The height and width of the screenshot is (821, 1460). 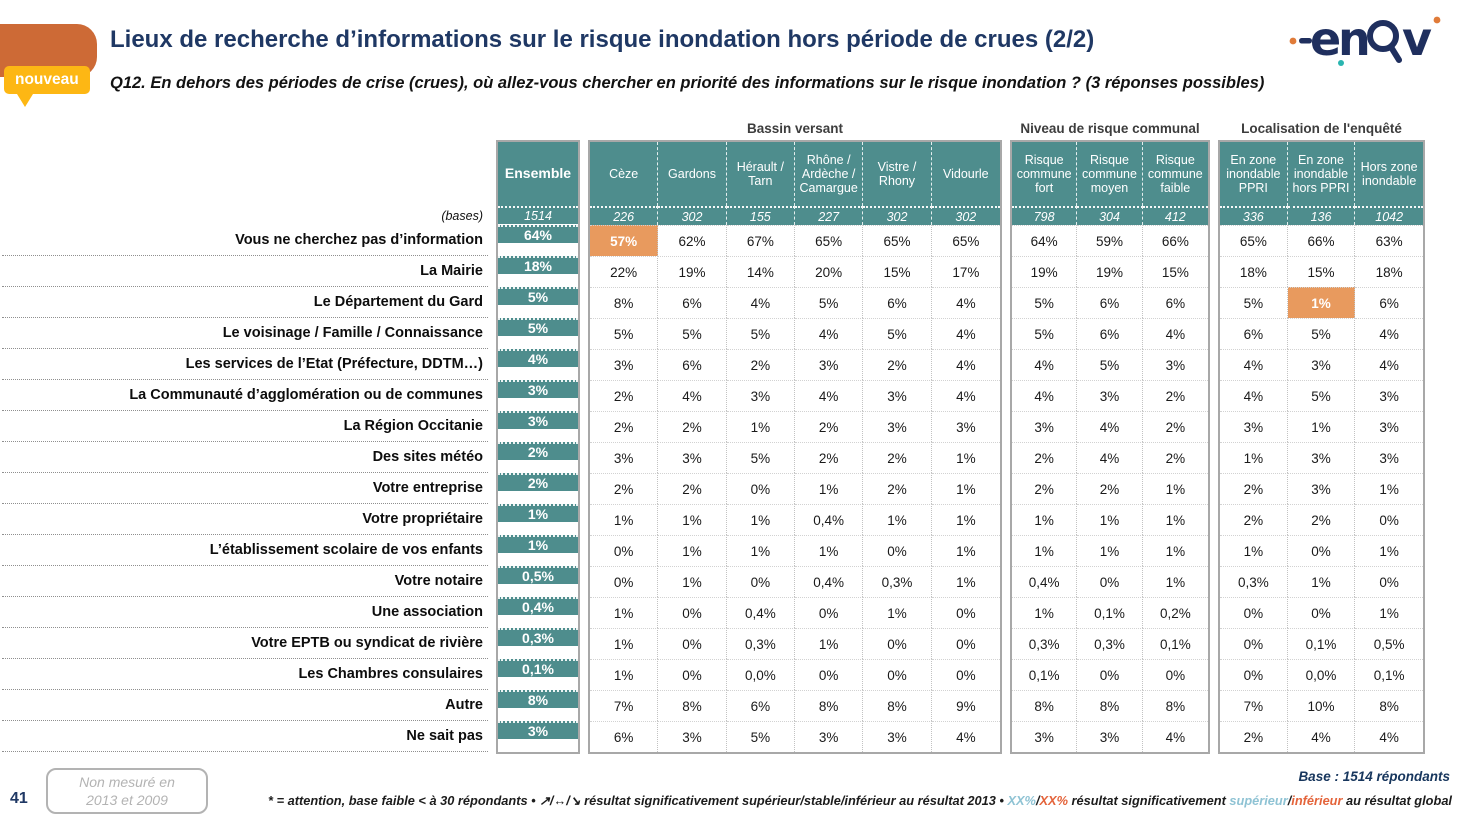 I want to click on value-cell: 18%, so click(x=1389, y=271).